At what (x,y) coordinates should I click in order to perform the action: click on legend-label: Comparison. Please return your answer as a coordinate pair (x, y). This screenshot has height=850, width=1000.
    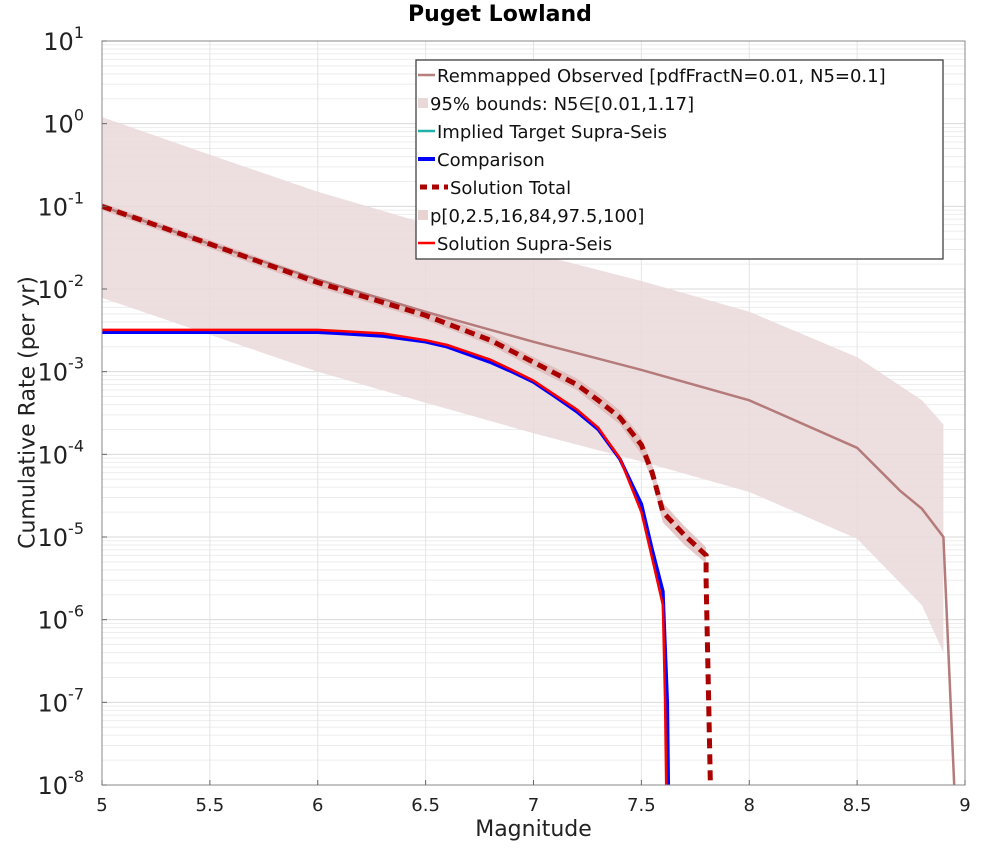
    Looking at the image, I should click on (491, 160).